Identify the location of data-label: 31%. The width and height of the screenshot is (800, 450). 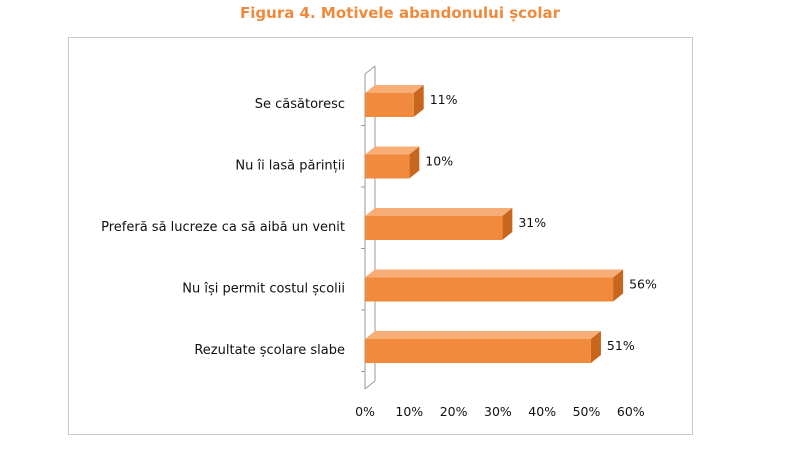
(532, 222).